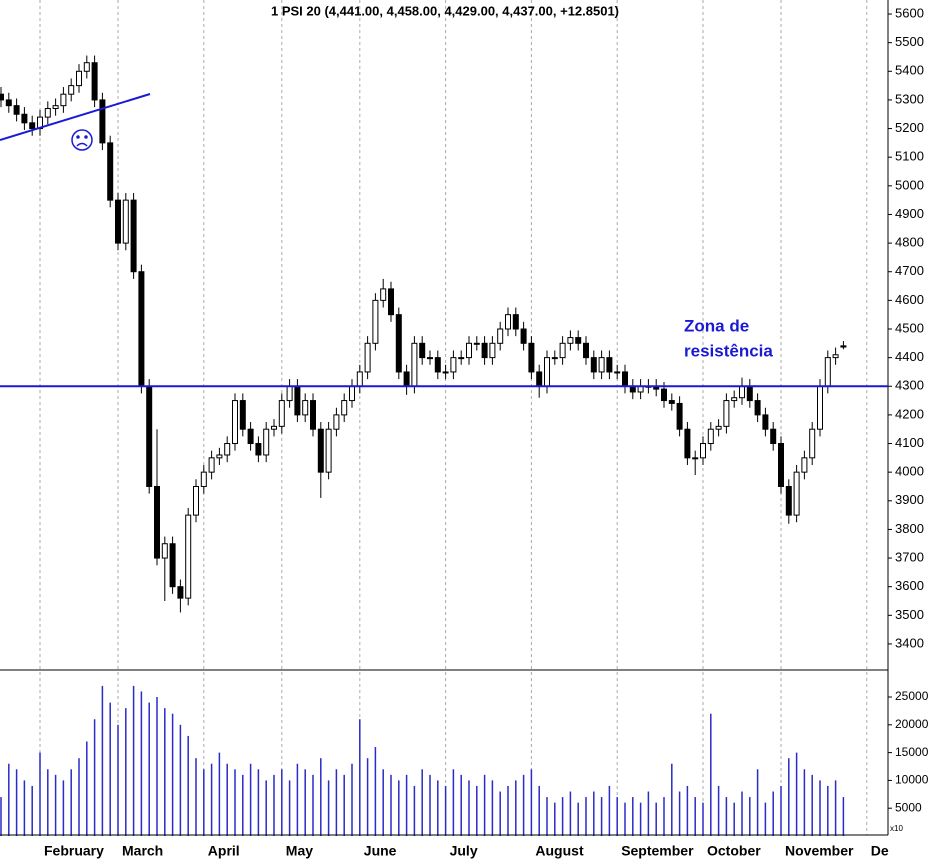 This screenshot has width=936, height=860. What do you see at coordinates (912, 752) in the screenshot?
I see `y-tick-label: 15000` at bounding box center [912, 752].